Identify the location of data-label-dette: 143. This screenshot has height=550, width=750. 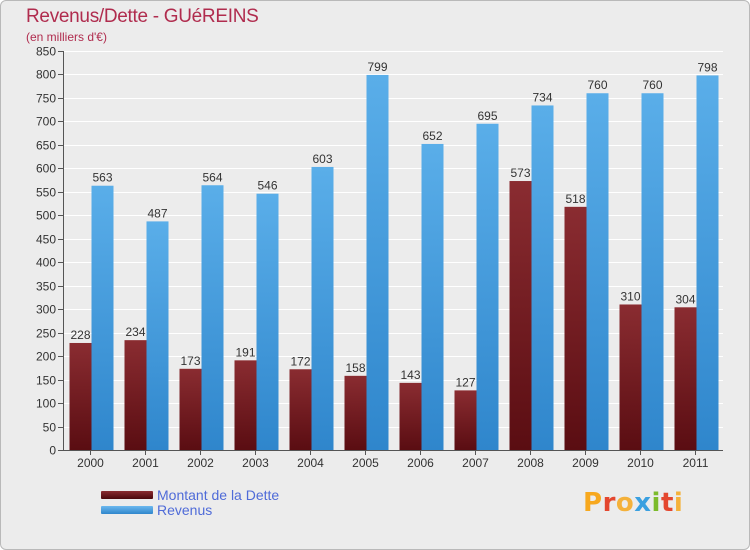
(410, 375).